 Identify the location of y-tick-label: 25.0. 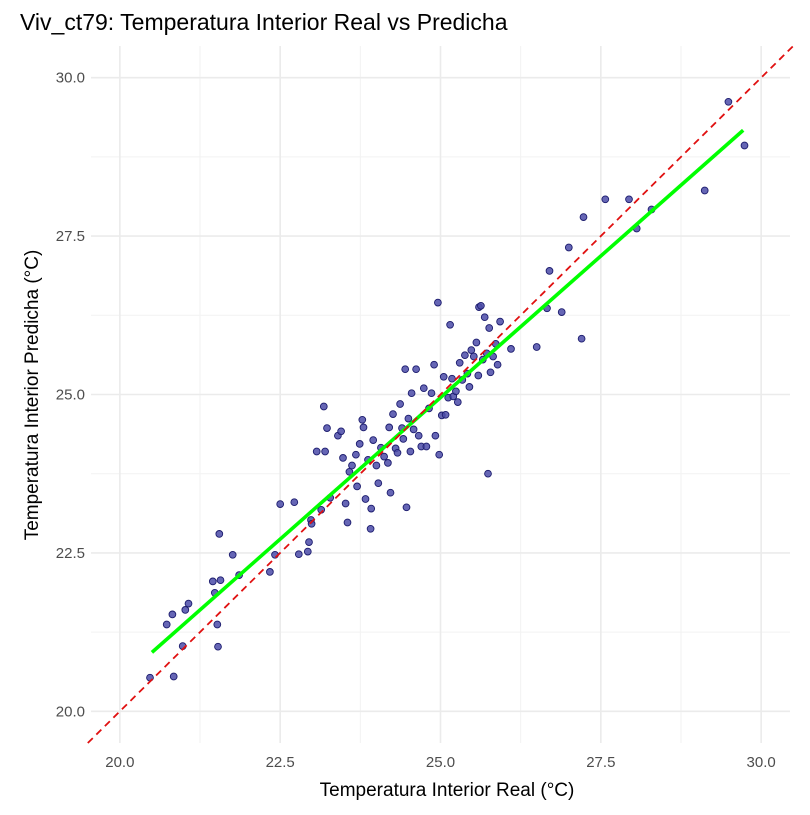
(70, 395).